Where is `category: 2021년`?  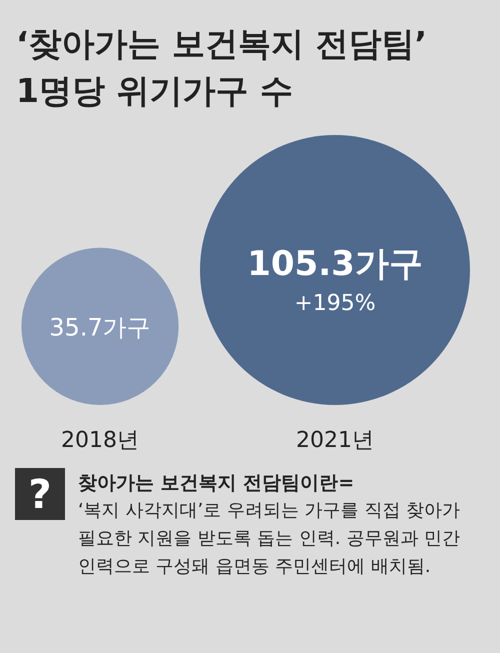
category: 2021년 is located at coordinates (335, 440).